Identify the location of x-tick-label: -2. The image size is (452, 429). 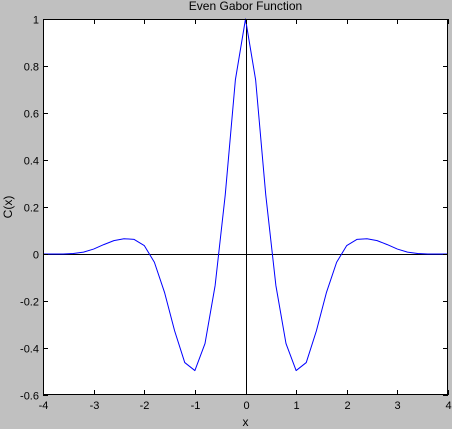
(145, 406).